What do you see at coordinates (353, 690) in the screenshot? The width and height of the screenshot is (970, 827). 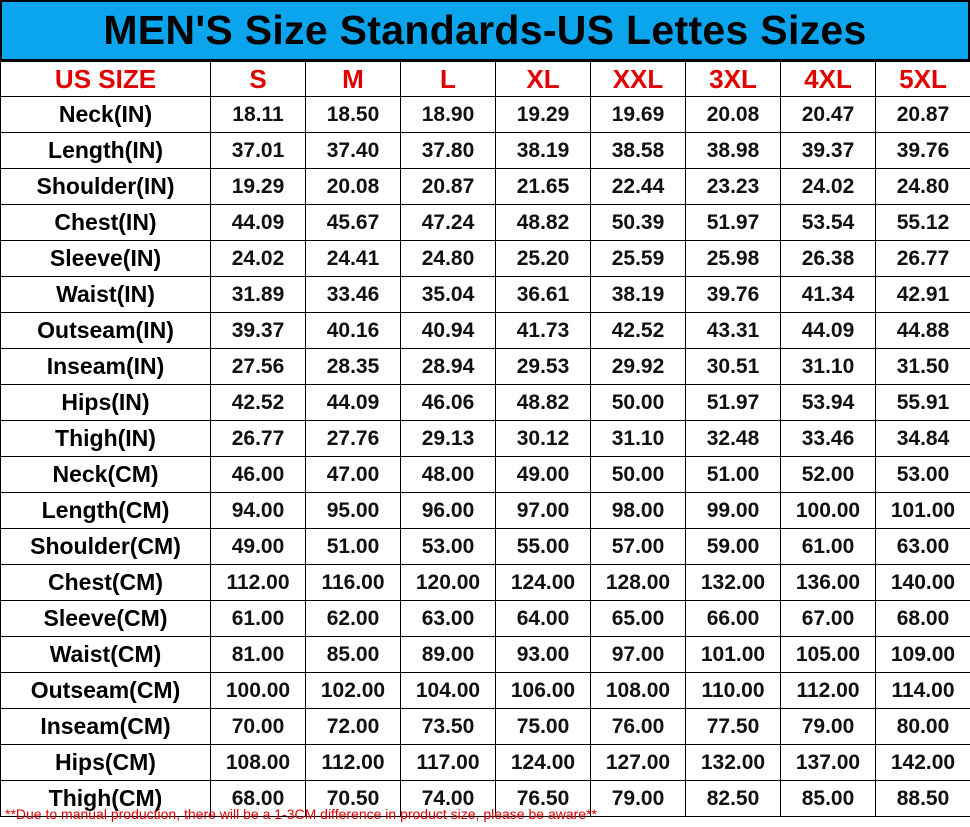 I see `table-cell: 102.00` at bounding box center [353, 690].